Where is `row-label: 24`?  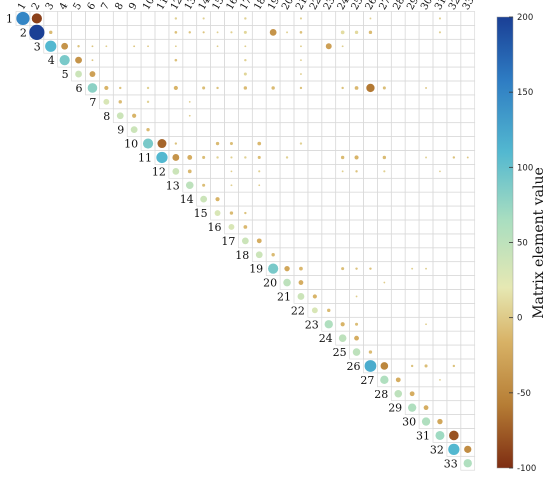 row-label: 24 is located at coordinates (326, 338).